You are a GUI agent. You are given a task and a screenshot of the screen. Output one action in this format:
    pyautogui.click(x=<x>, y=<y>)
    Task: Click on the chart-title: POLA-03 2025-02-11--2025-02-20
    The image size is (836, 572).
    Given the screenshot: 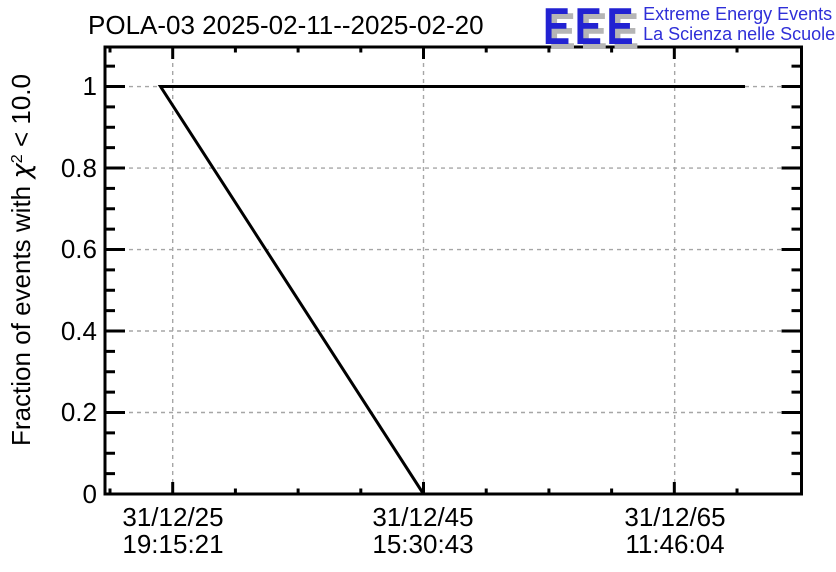 What is the action you would take?
    pyautogui.click(x=286, y=25)
    